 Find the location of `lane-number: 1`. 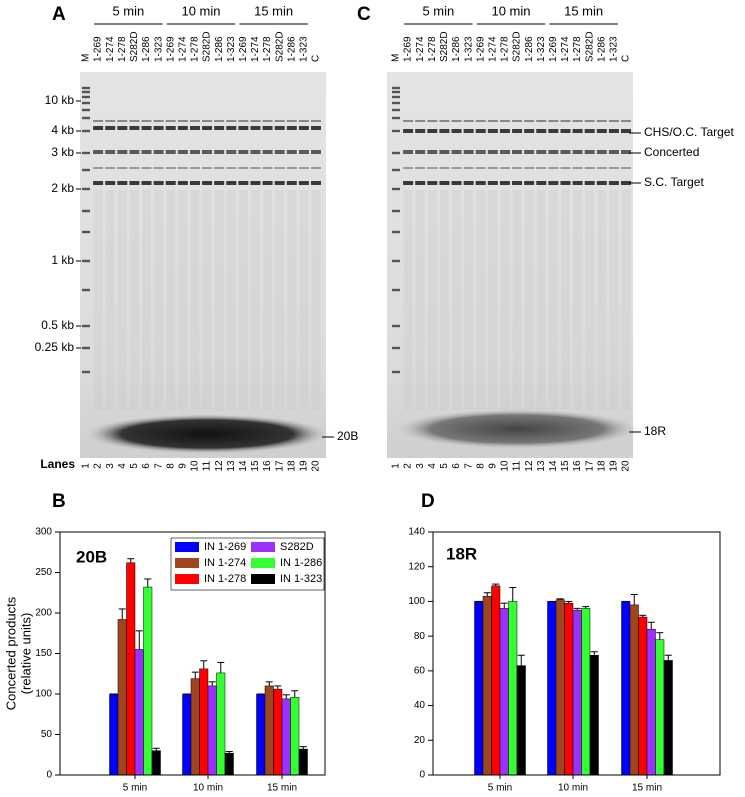

lane-number: 1 is located at coordinates (396, 466).